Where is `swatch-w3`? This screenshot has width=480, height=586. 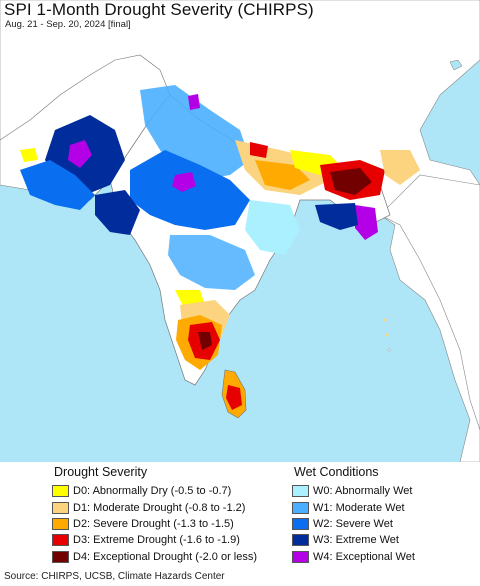 swatch-w3 is located at coordinates (300, 540).